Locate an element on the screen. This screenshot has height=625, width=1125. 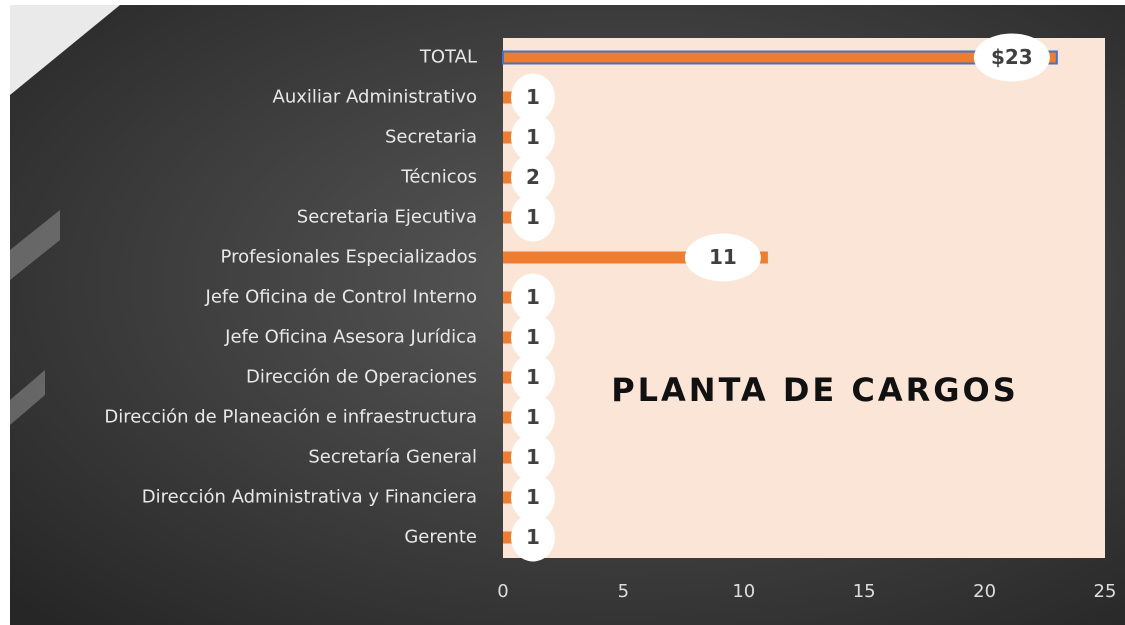
x-tick-label: 5 is located at coordinates (623, 591).